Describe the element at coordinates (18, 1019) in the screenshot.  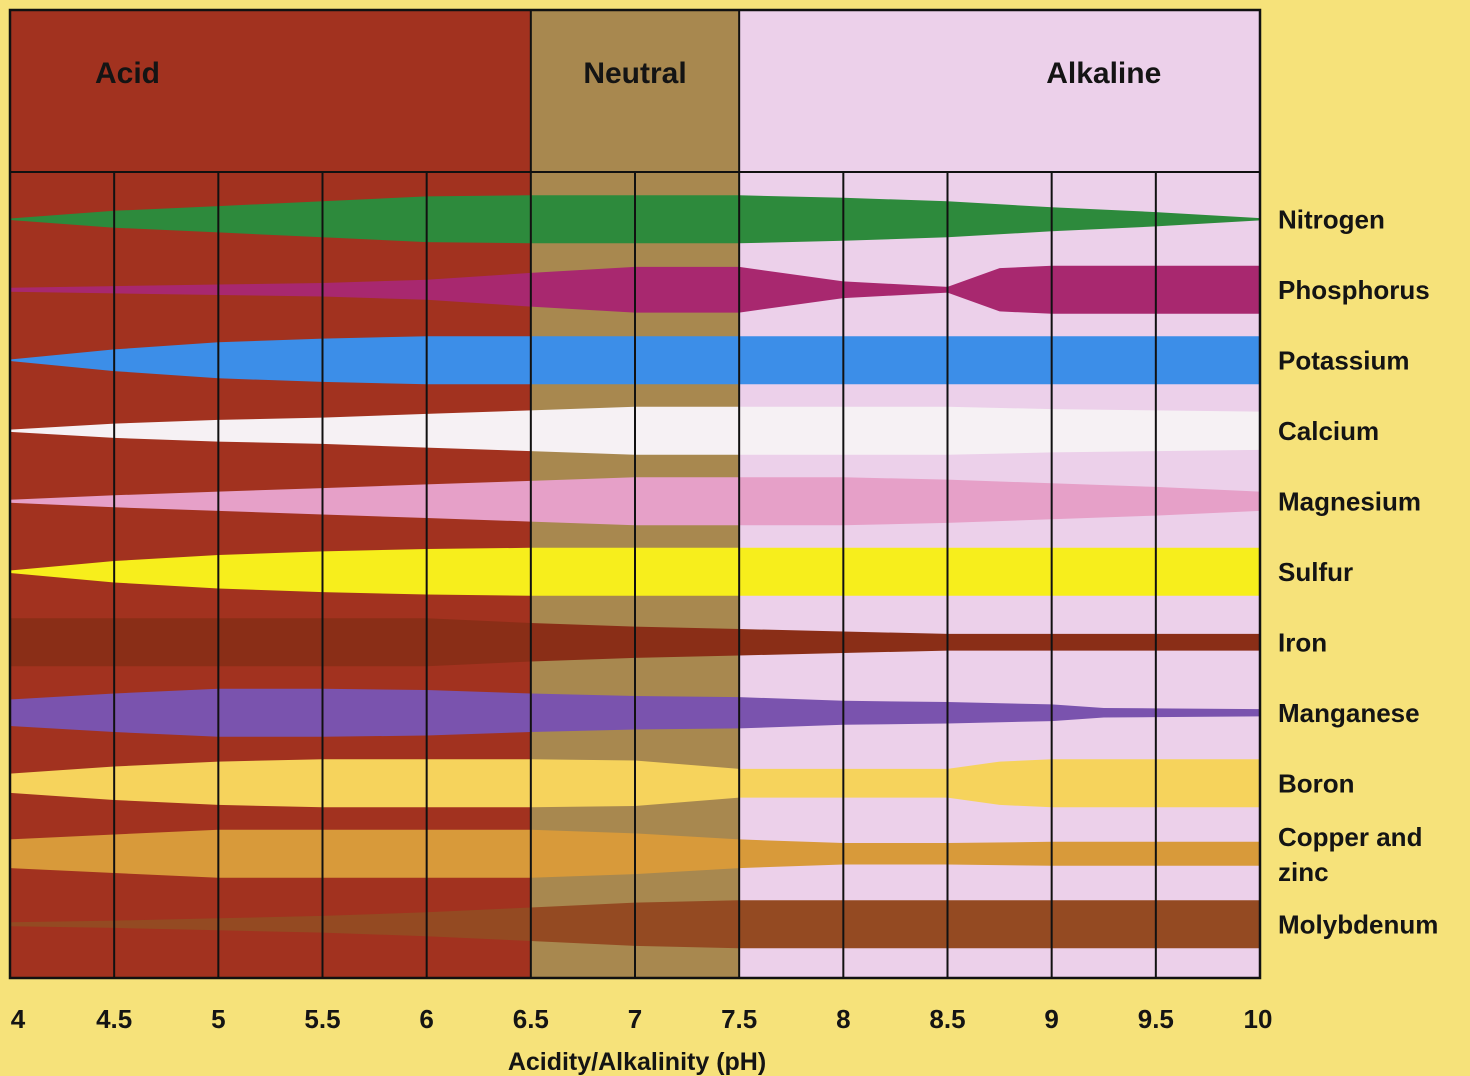
I see `x-tick-label: 4` at that location.